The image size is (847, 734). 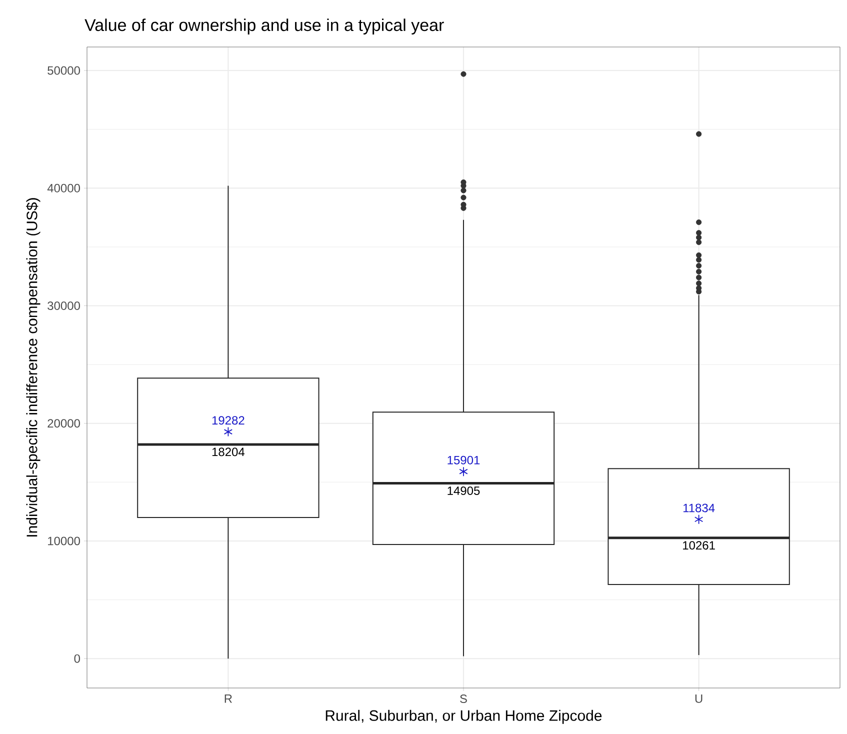 I want to click on annotation: 19282, so click(x=228, y=420).